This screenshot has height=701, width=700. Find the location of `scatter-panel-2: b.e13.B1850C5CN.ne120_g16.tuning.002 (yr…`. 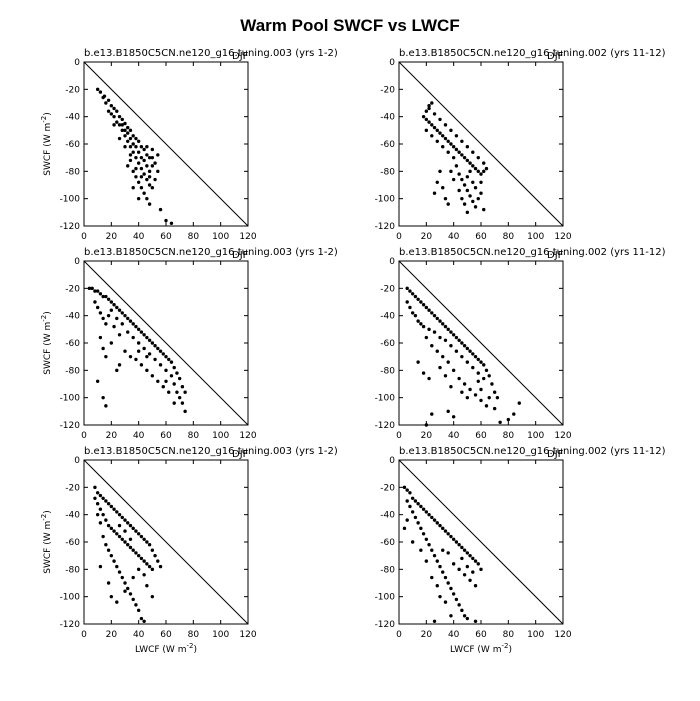

scatter-panel-2: b.e13.B1850C5CN.ne120_g16.tuning.002 (yr… is located at coordinates (520, 145).